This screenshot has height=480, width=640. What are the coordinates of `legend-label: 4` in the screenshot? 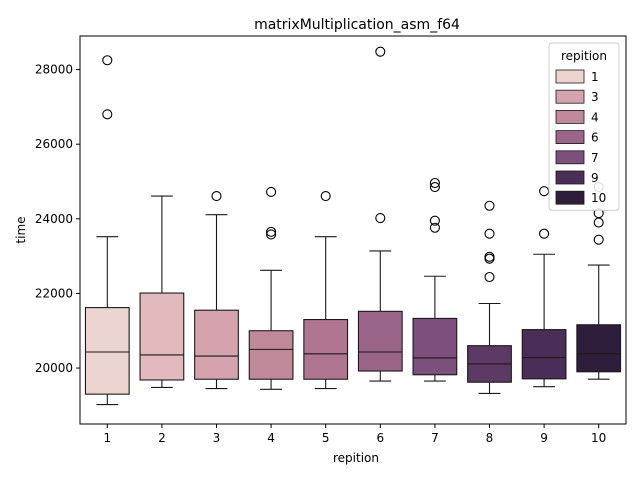 It's located at (595, 117).